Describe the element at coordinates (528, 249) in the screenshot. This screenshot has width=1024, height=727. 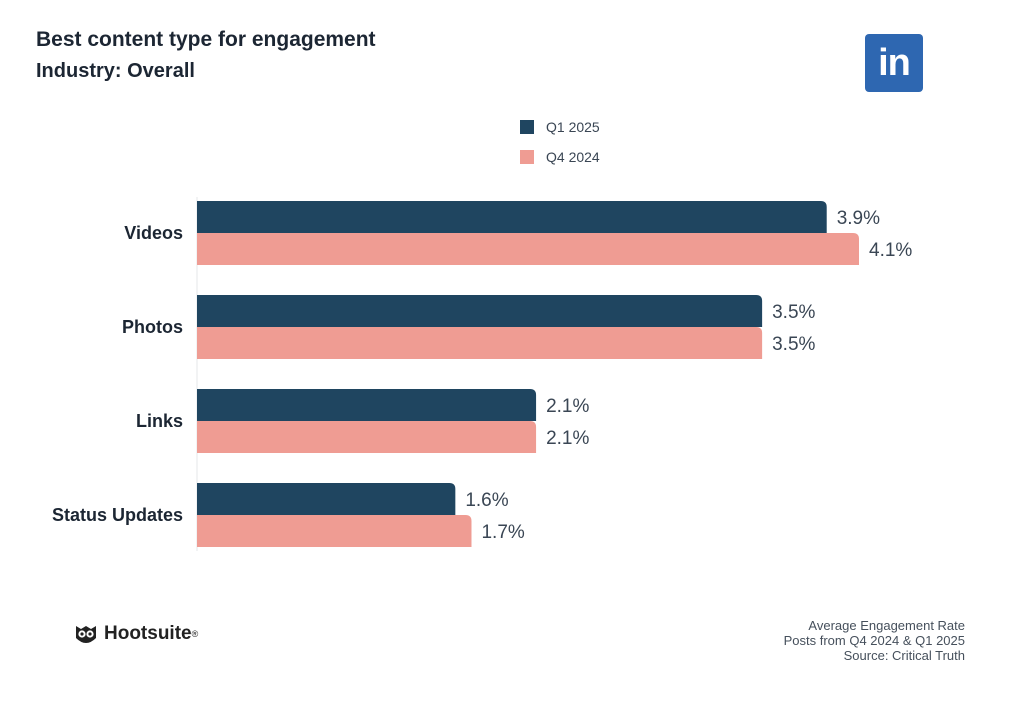
I see `bar-videos-q4-2024` at that location.